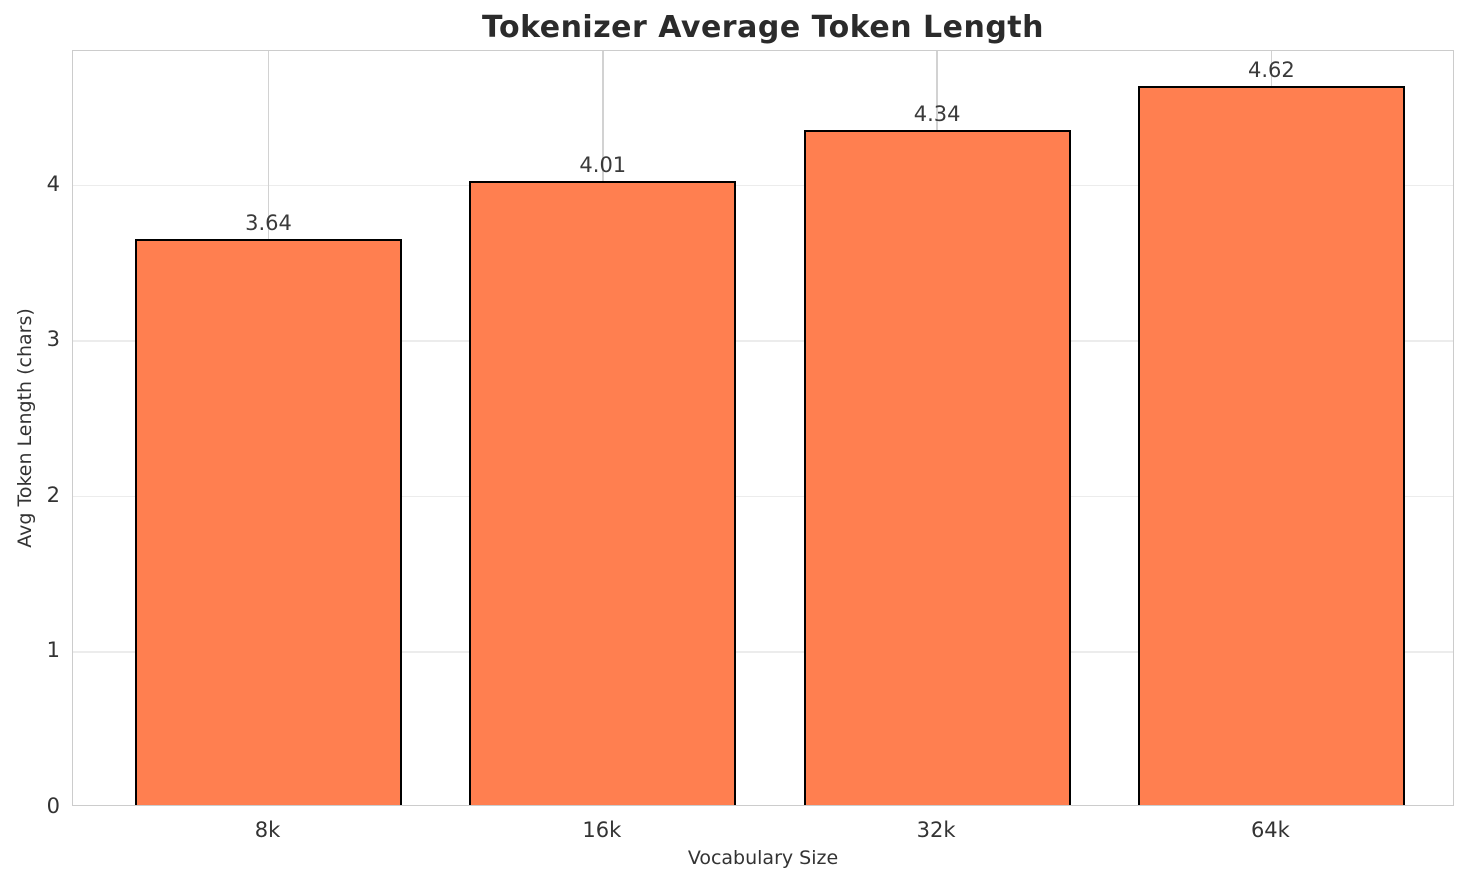 This screenshot has height=885, width=1483. I want to click on bar-value-label: 4.62, so click(1271, 70).